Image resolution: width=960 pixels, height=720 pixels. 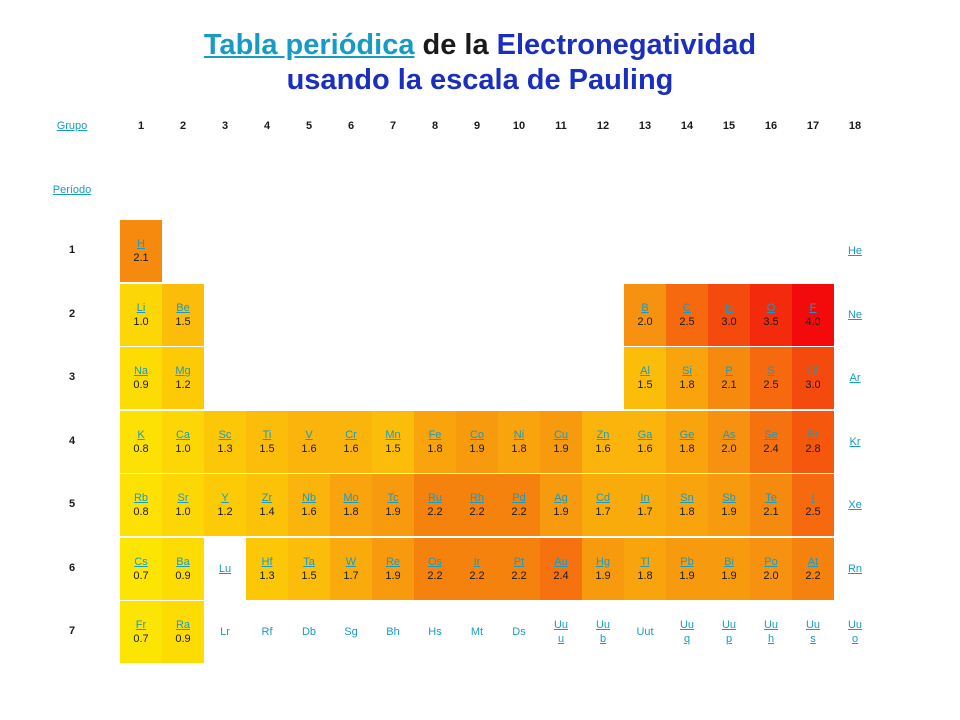 What do you see at coordinates (183, 378) in the screenshot?
I see `element-cell-mg: Mg 1.2` at bounding box center [183, 378].